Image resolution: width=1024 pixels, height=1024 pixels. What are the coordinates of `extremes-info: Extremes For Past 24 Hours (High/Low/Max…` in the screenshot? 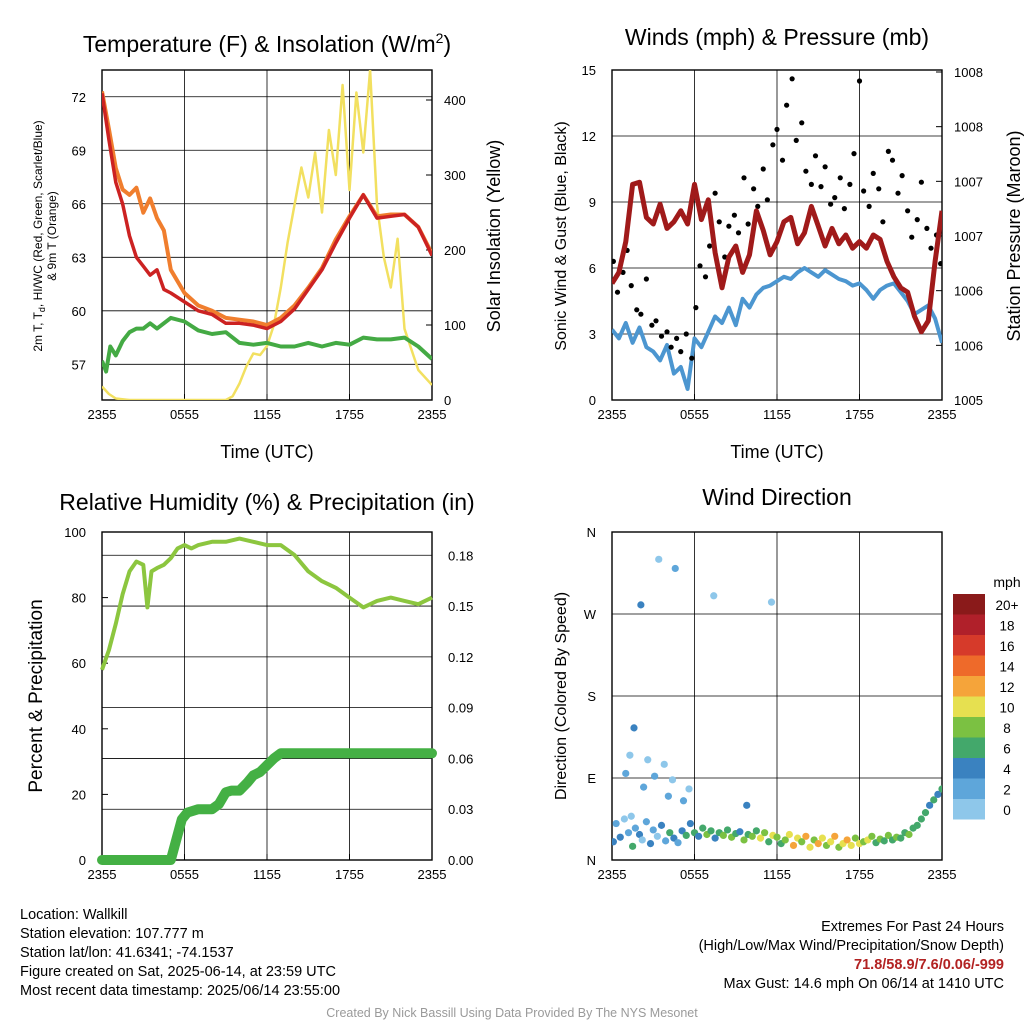 It's located at (851, 956).